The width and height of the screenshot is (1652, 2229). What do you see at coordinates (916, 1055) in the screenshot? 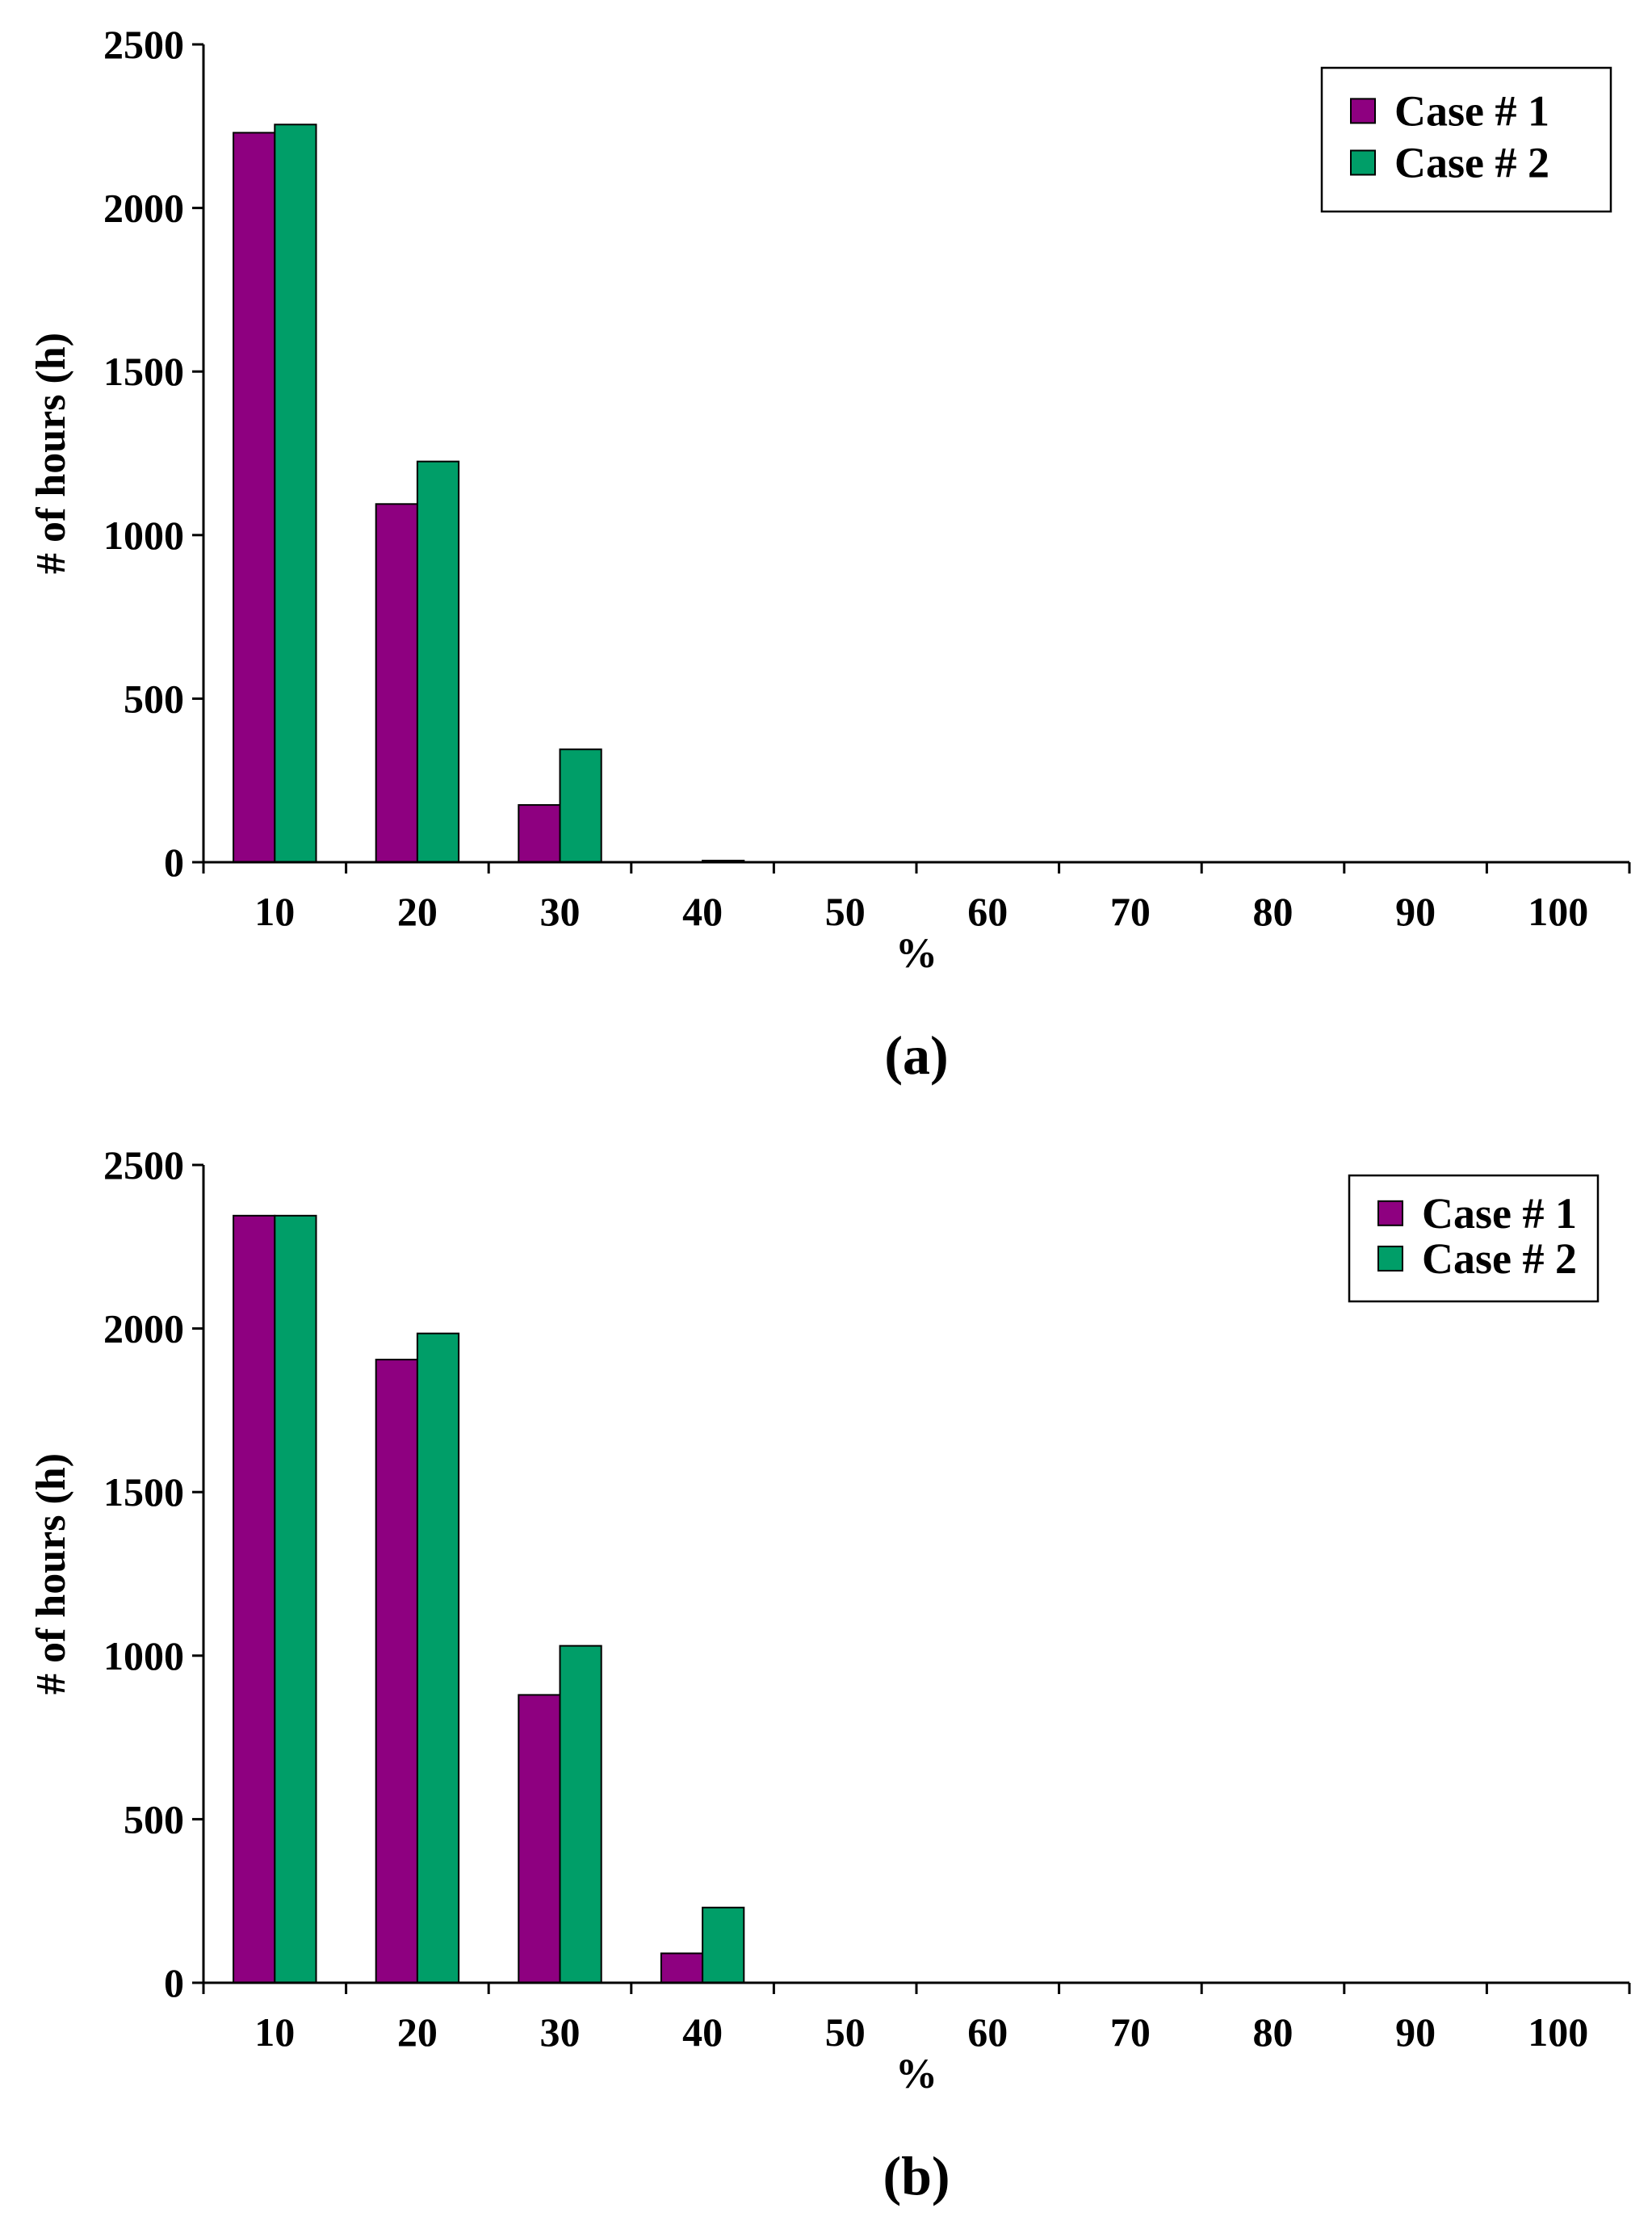
I see `panel-label: (a)` at bounding box center [916, 1055].